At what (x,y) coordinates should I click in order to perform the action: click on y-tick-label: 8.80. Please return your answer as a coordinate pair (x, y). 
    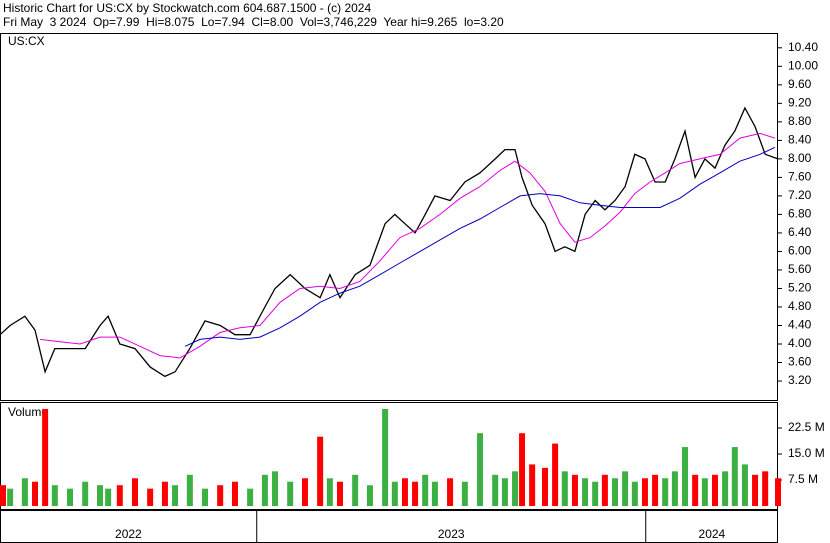
    Looking at the image, I should click on (800, 121).